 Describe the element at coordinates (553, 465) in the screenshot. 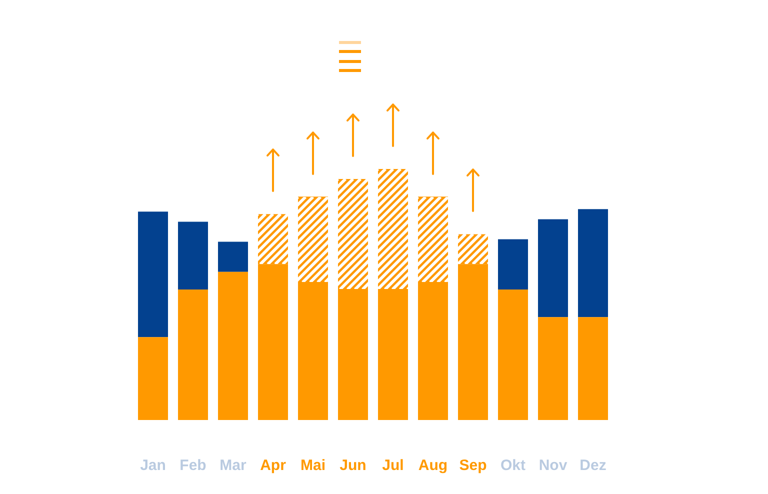

I see `x-tick-label: Nov` at that location.